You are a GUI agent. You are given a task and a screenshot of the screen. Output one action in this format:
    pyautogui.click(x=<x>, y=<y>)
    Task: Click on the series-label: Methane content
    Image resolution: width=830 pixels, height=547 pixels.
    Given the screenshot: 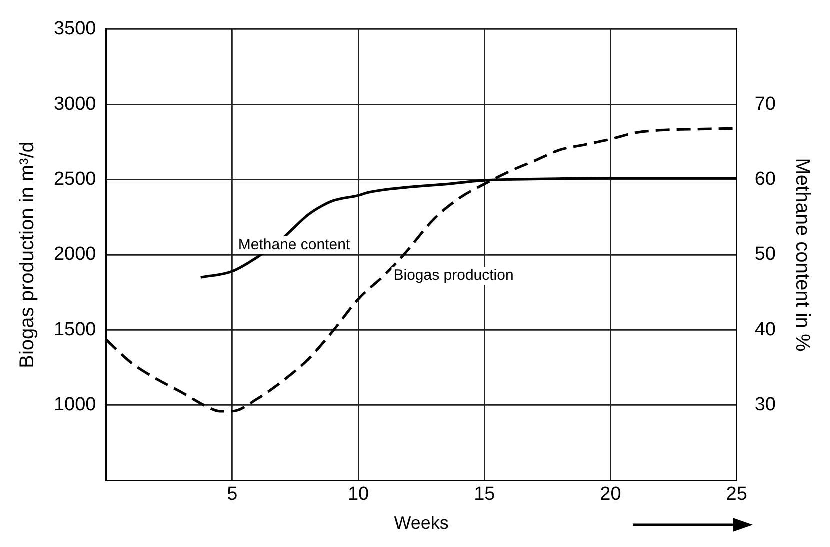 What is the action you would take?
    pyautogui.click(x=294, y=245)
    